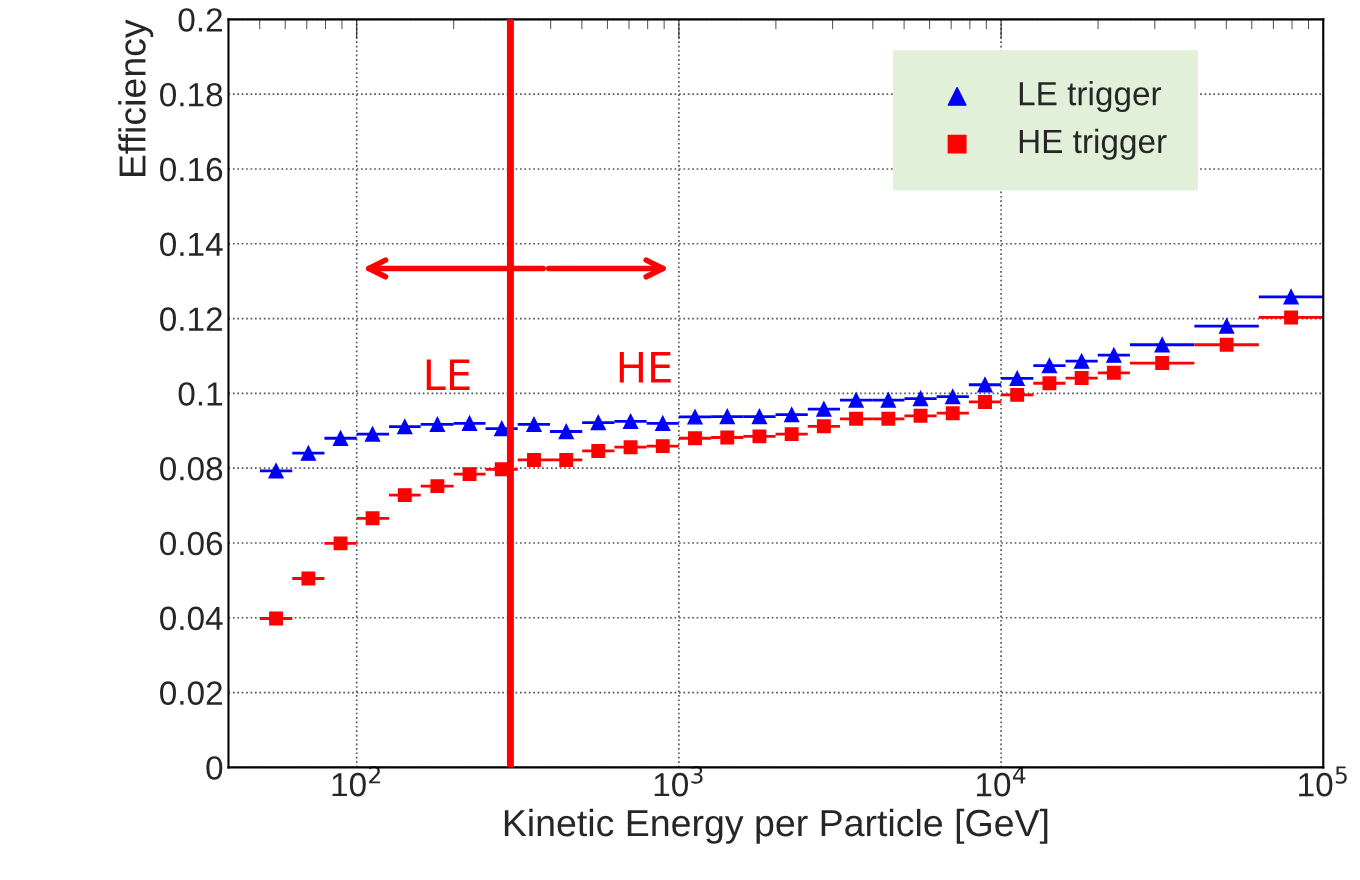 This screenshot has height=880, width=1360. Describe the element at coordinates (448, 374) in the screenshot. I see `annotation: LE` at that location.